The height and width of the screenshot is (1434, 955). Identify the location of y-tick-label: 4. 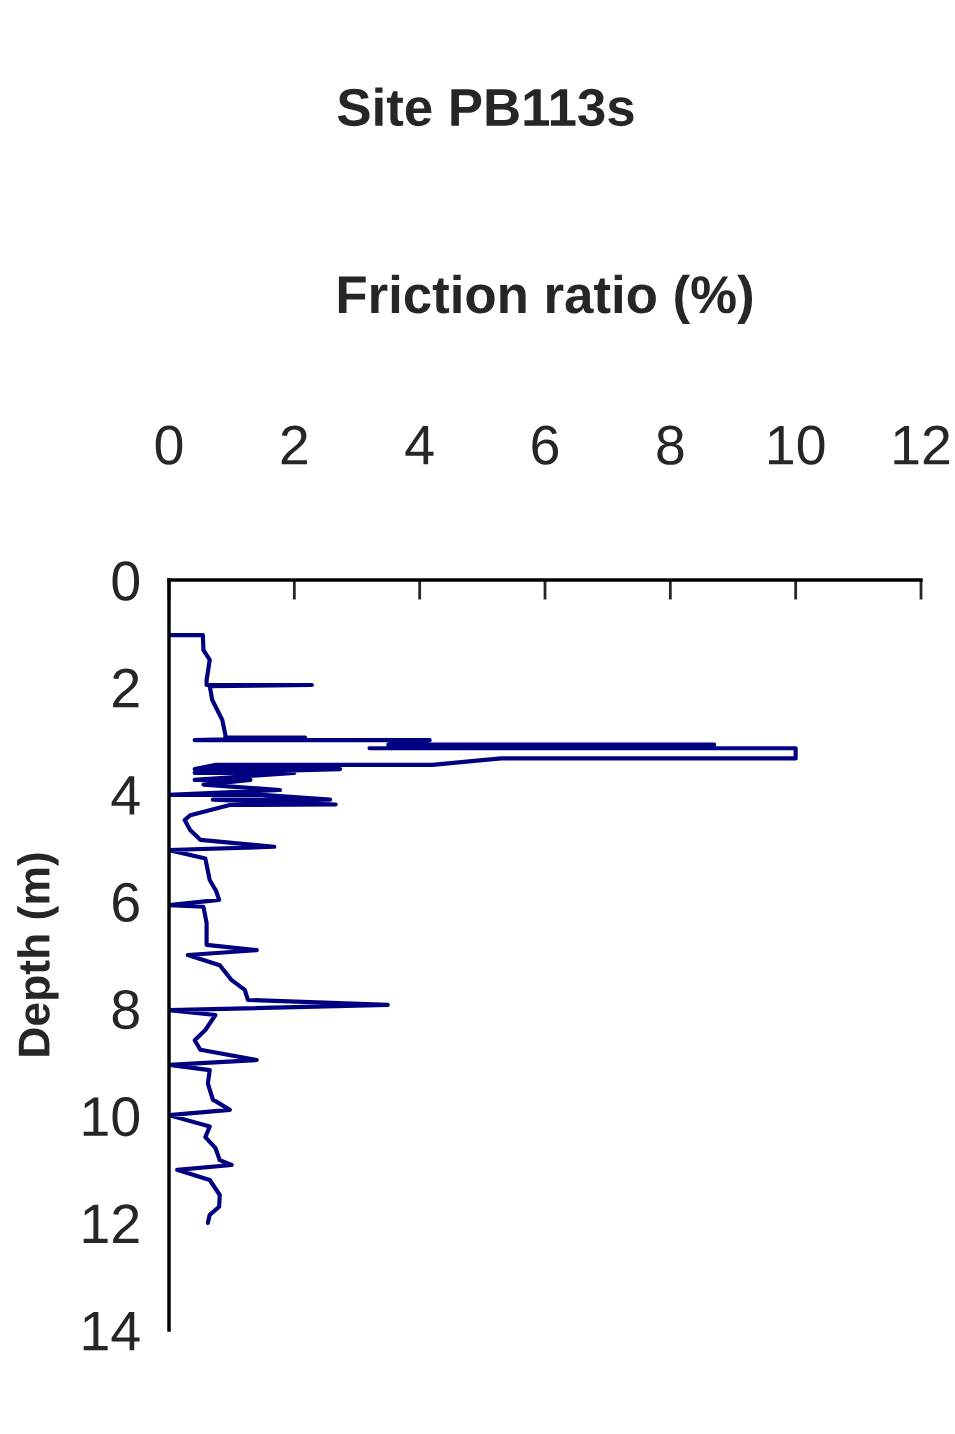
(125, 795).